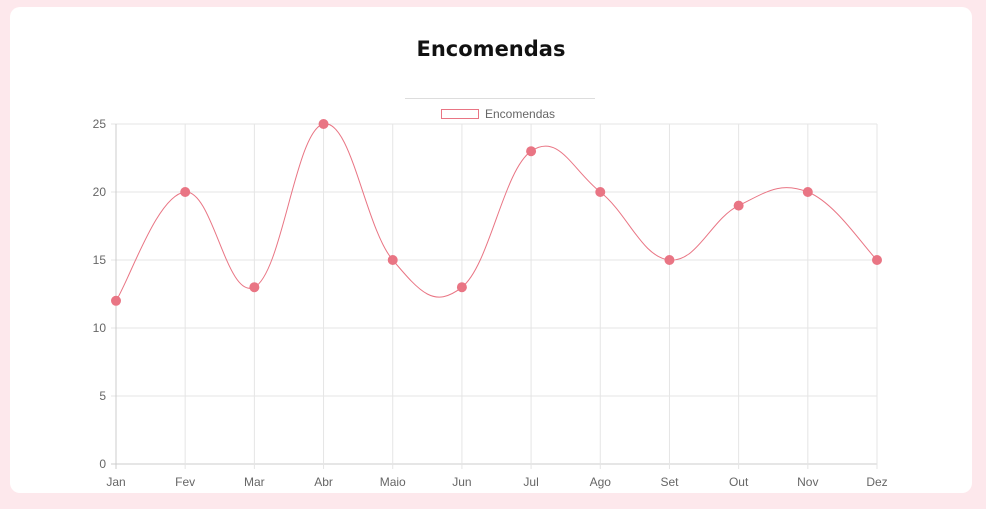 Image resolution: width=986 pixels, height=509 pixels. I want to click on x-tick-label: Ago, so click(601, 482).